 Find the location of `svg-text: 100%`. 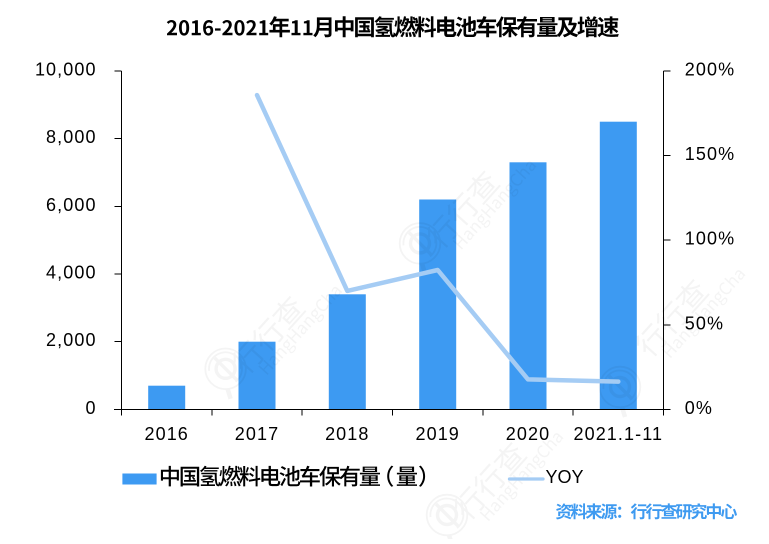

svg-text: 100% is located at coordinates (710, 239).